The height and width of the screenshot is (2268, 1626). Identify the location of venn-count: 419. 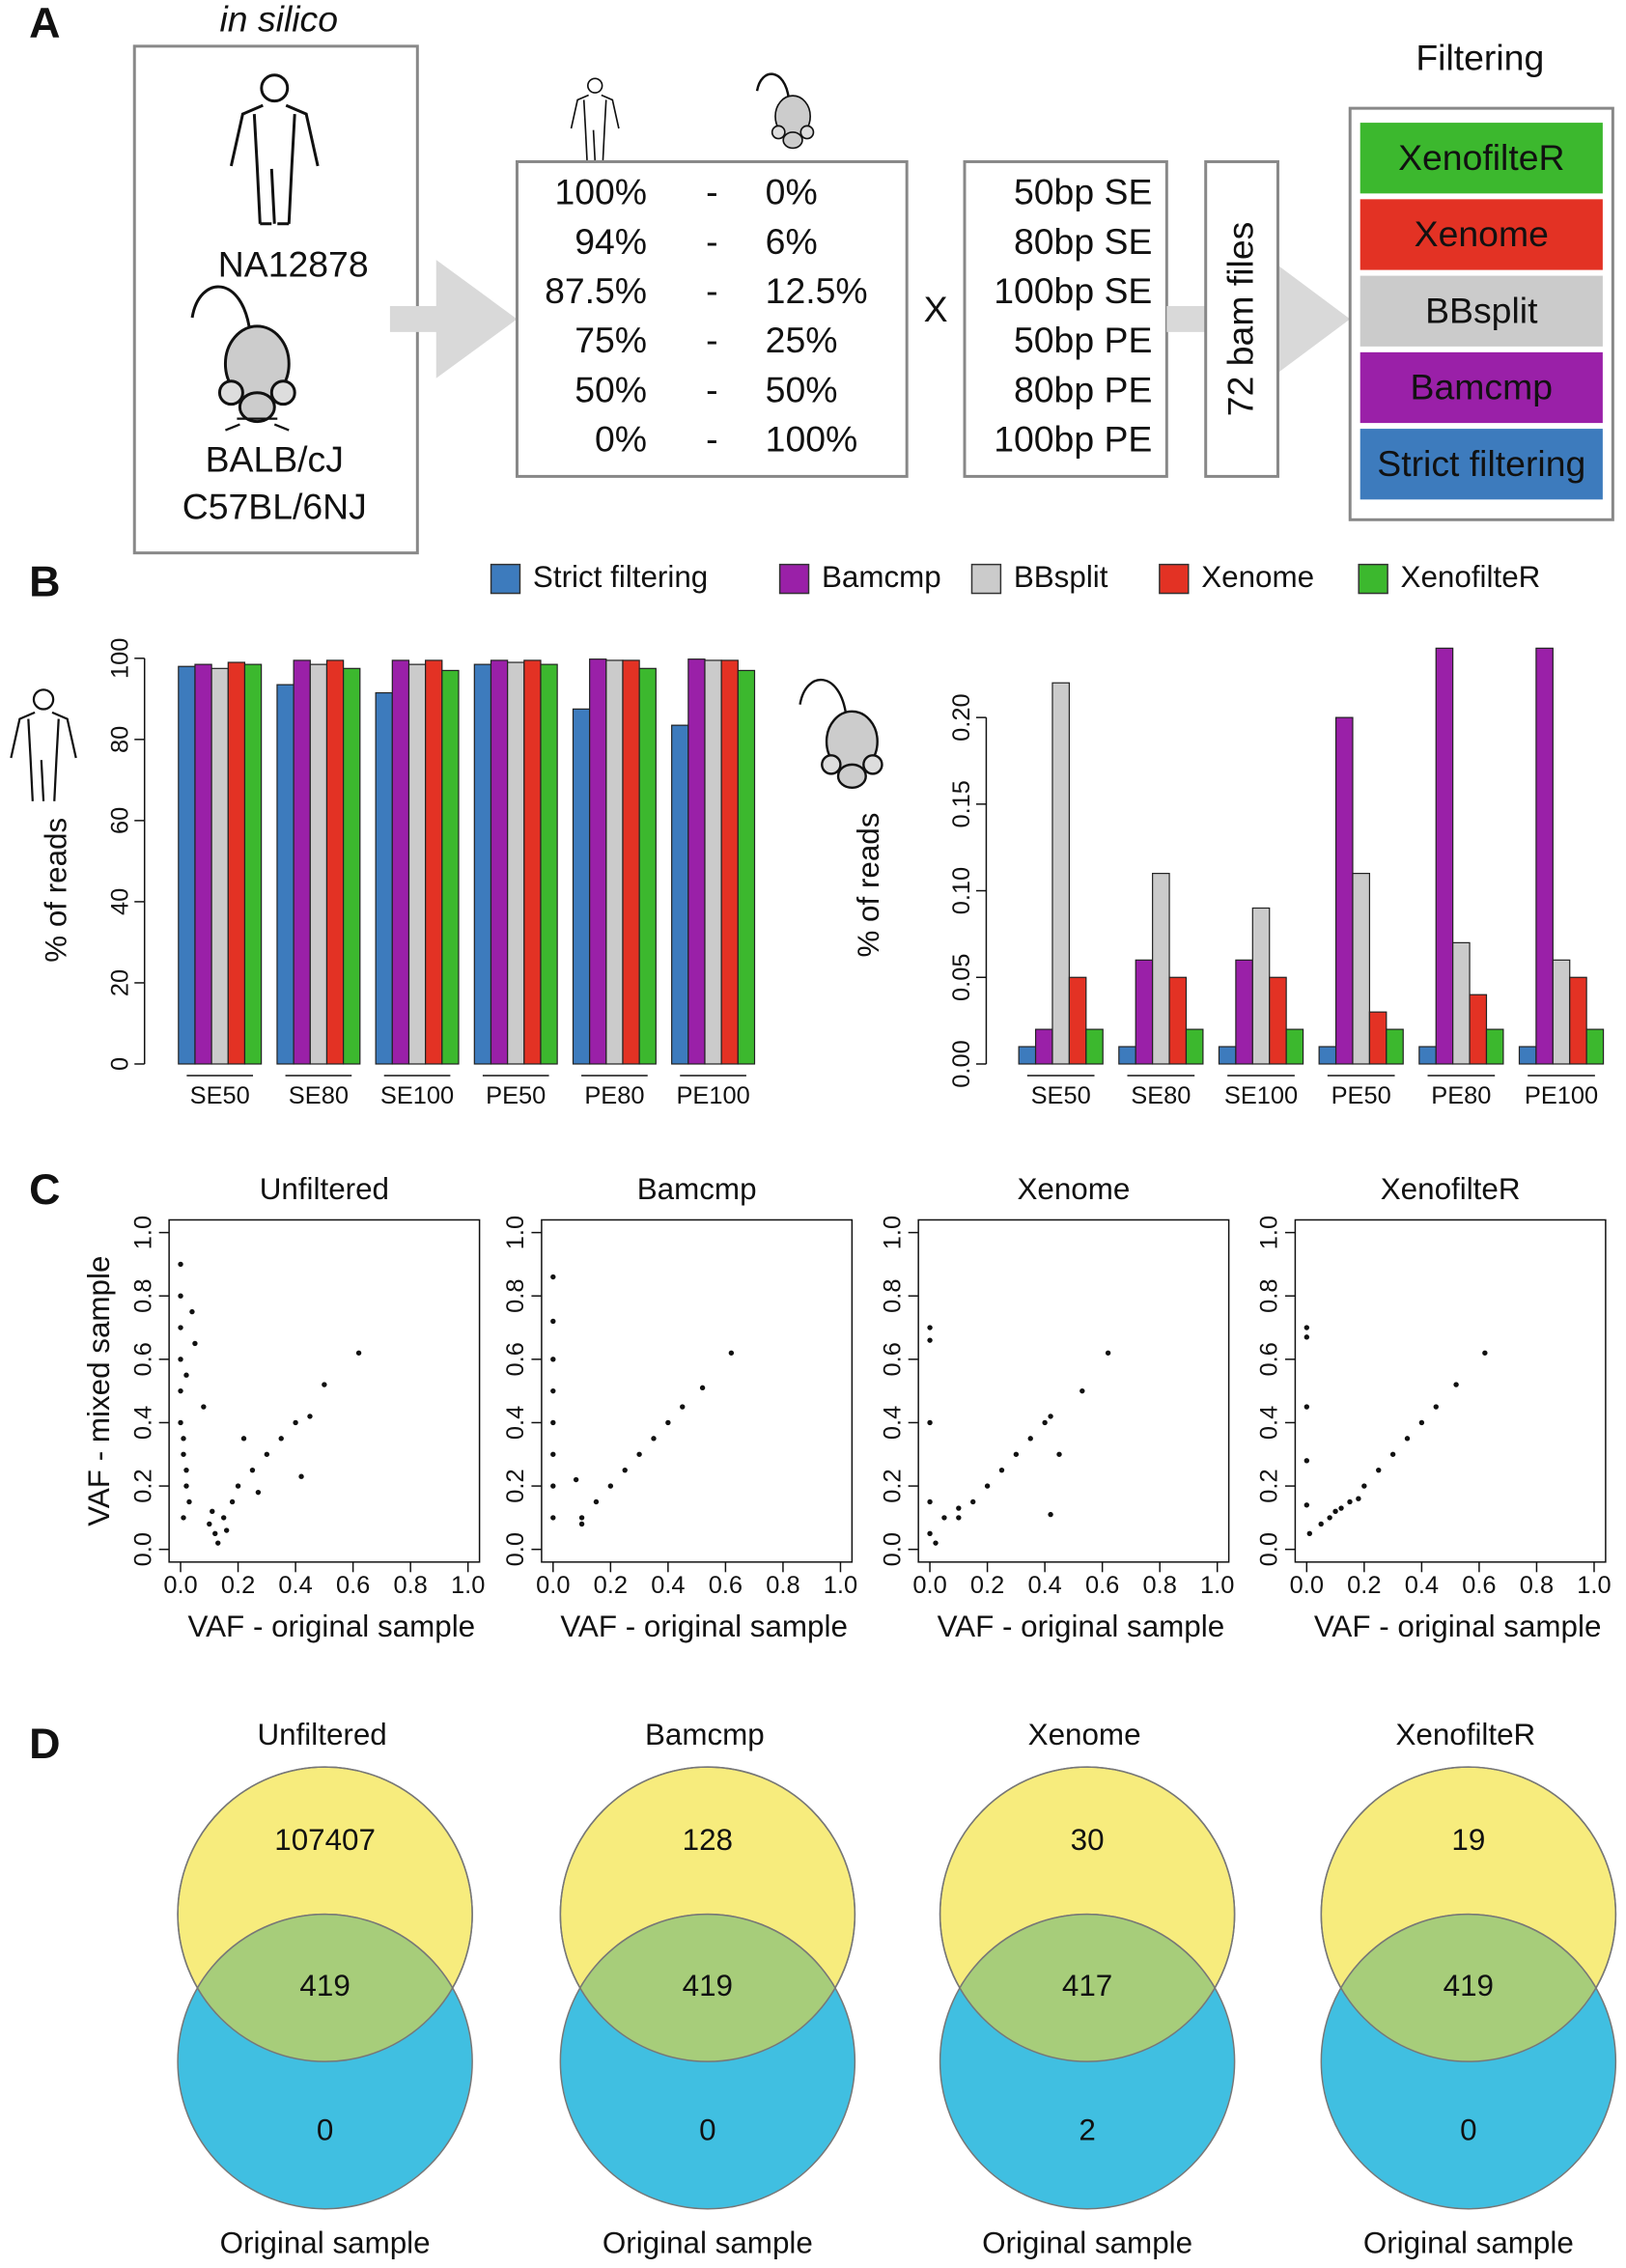
(708, 1986).